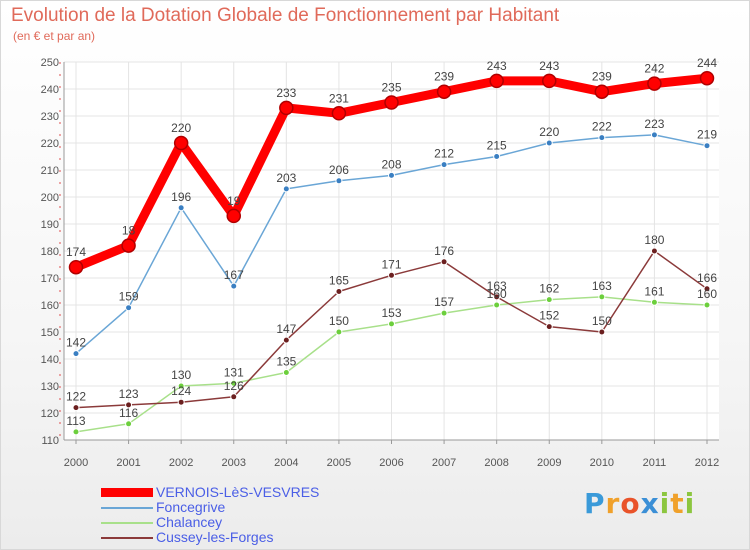 The image size is (750, 550). What do you see at coordinates (76, 397) in the screenshot?
I see `data-label: 122` at bounding box center [76, 397].